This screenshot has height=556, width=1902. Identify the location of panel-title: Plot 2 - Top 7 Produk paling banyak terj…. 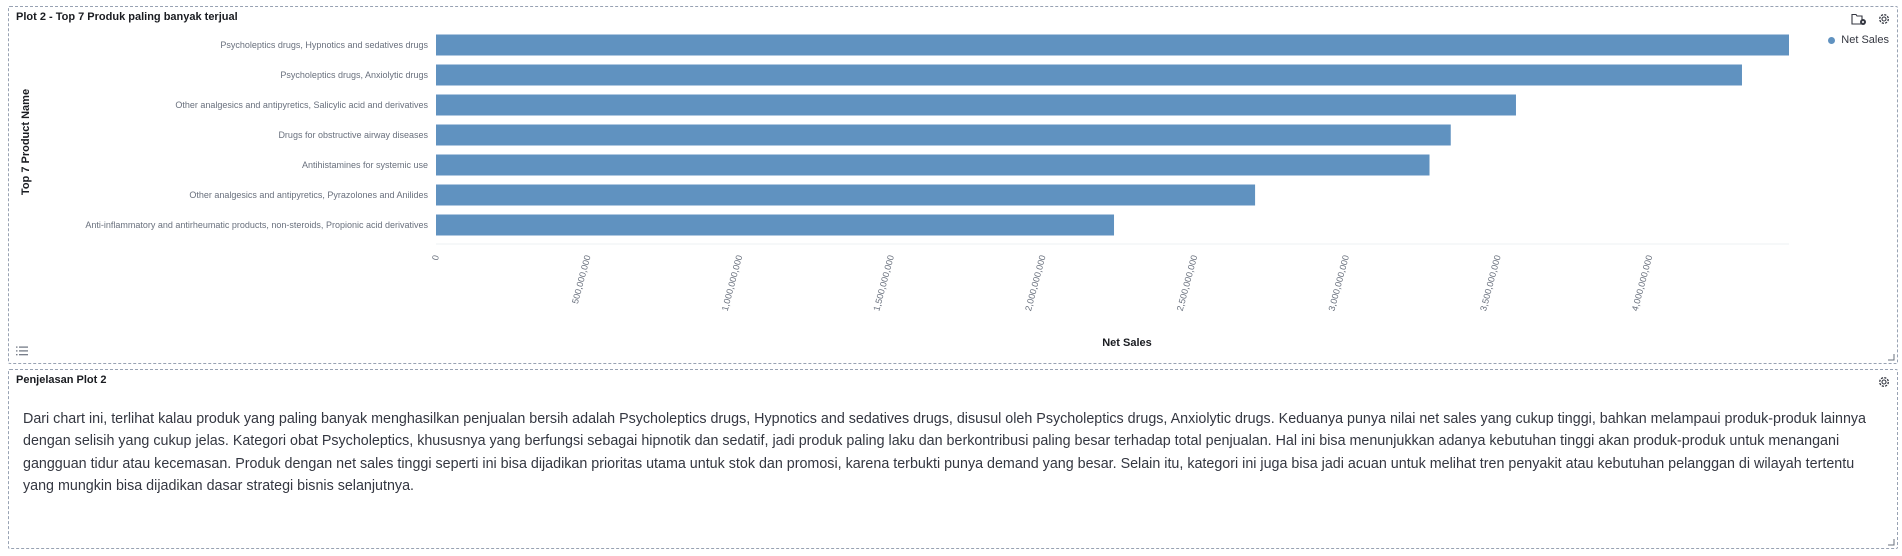
(127, 17).